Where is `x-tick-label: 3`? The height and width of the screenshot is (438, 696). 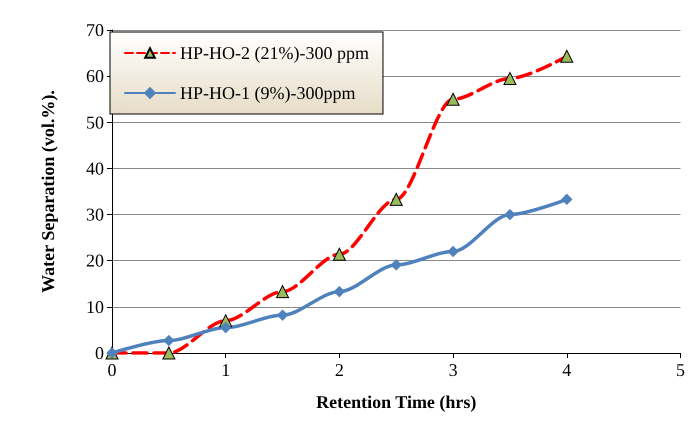 x-tick-label: 3 is located at coordinates (453, 370).